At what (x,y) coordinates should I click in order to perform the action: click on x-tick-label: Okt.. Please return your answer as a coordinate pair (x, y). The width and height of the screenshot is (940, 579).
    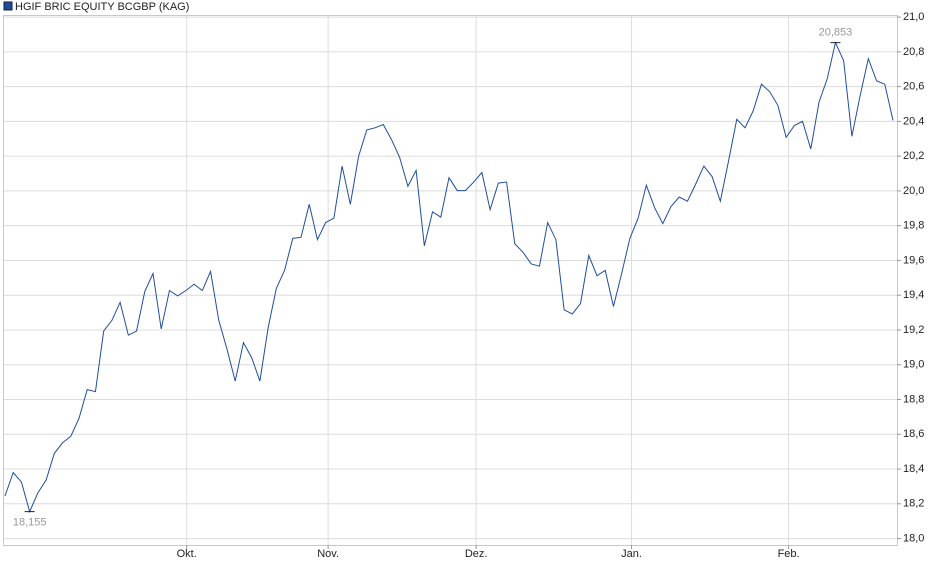
    Looking at the image, I should click on (187, 554).